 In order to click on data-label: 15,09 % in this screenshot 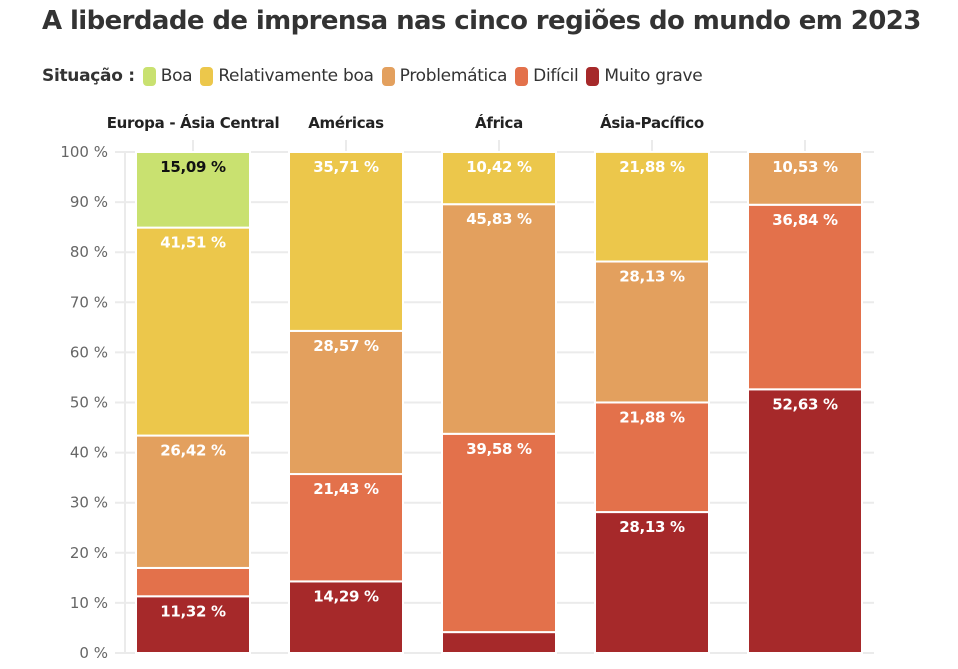, I will do `click(193, 167)`.